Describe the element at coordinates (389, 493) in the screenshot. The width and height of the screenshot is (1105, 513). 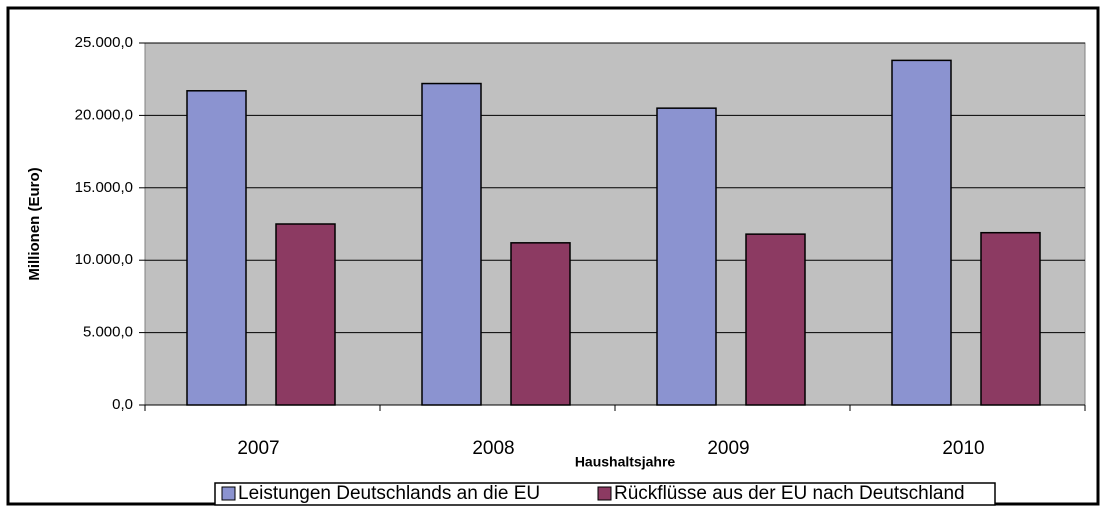
I see `legend-label: Leistungen Deutschlands an die EU` at that location.